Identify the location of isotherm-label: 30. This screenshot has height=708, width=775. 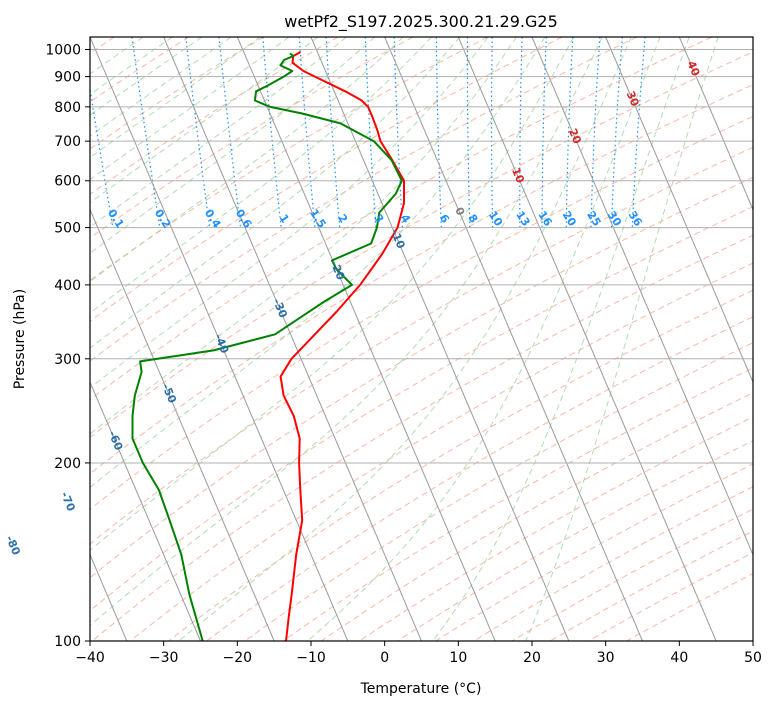
(633, 99).